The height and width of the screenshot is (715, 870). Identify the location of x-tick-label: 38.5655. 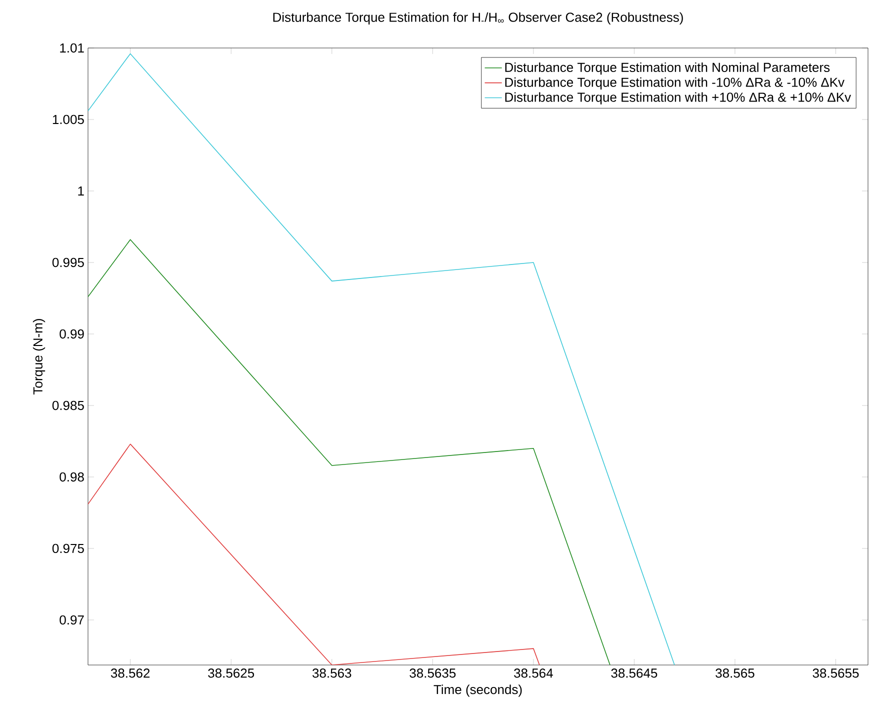
(835, 673).